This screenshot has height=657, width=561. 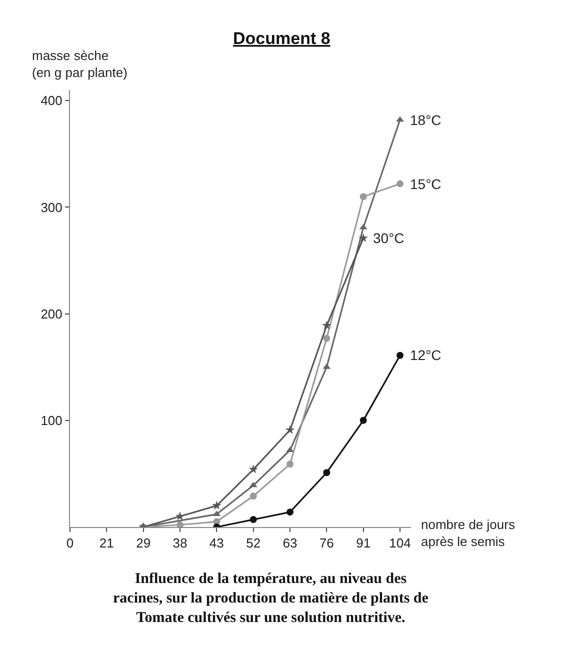 What do you see at coordinates (271, 598) in the screenshot?
I see `text: Influence de la température, au niveau des racines, sur la production de matière de plants de Tomate cultivés sur une solution nutritive.` at bounding box center [271, 598].